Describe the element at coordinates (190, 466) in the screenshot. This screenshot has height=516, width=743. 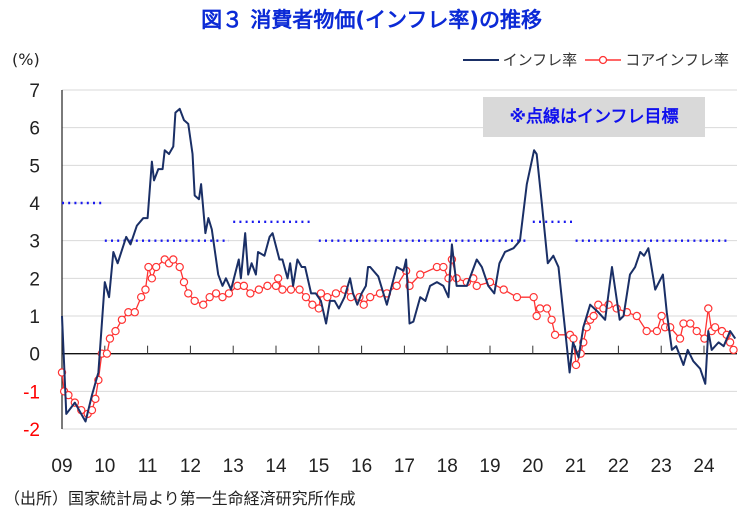
I see `x-tick-label: 12` at that location.